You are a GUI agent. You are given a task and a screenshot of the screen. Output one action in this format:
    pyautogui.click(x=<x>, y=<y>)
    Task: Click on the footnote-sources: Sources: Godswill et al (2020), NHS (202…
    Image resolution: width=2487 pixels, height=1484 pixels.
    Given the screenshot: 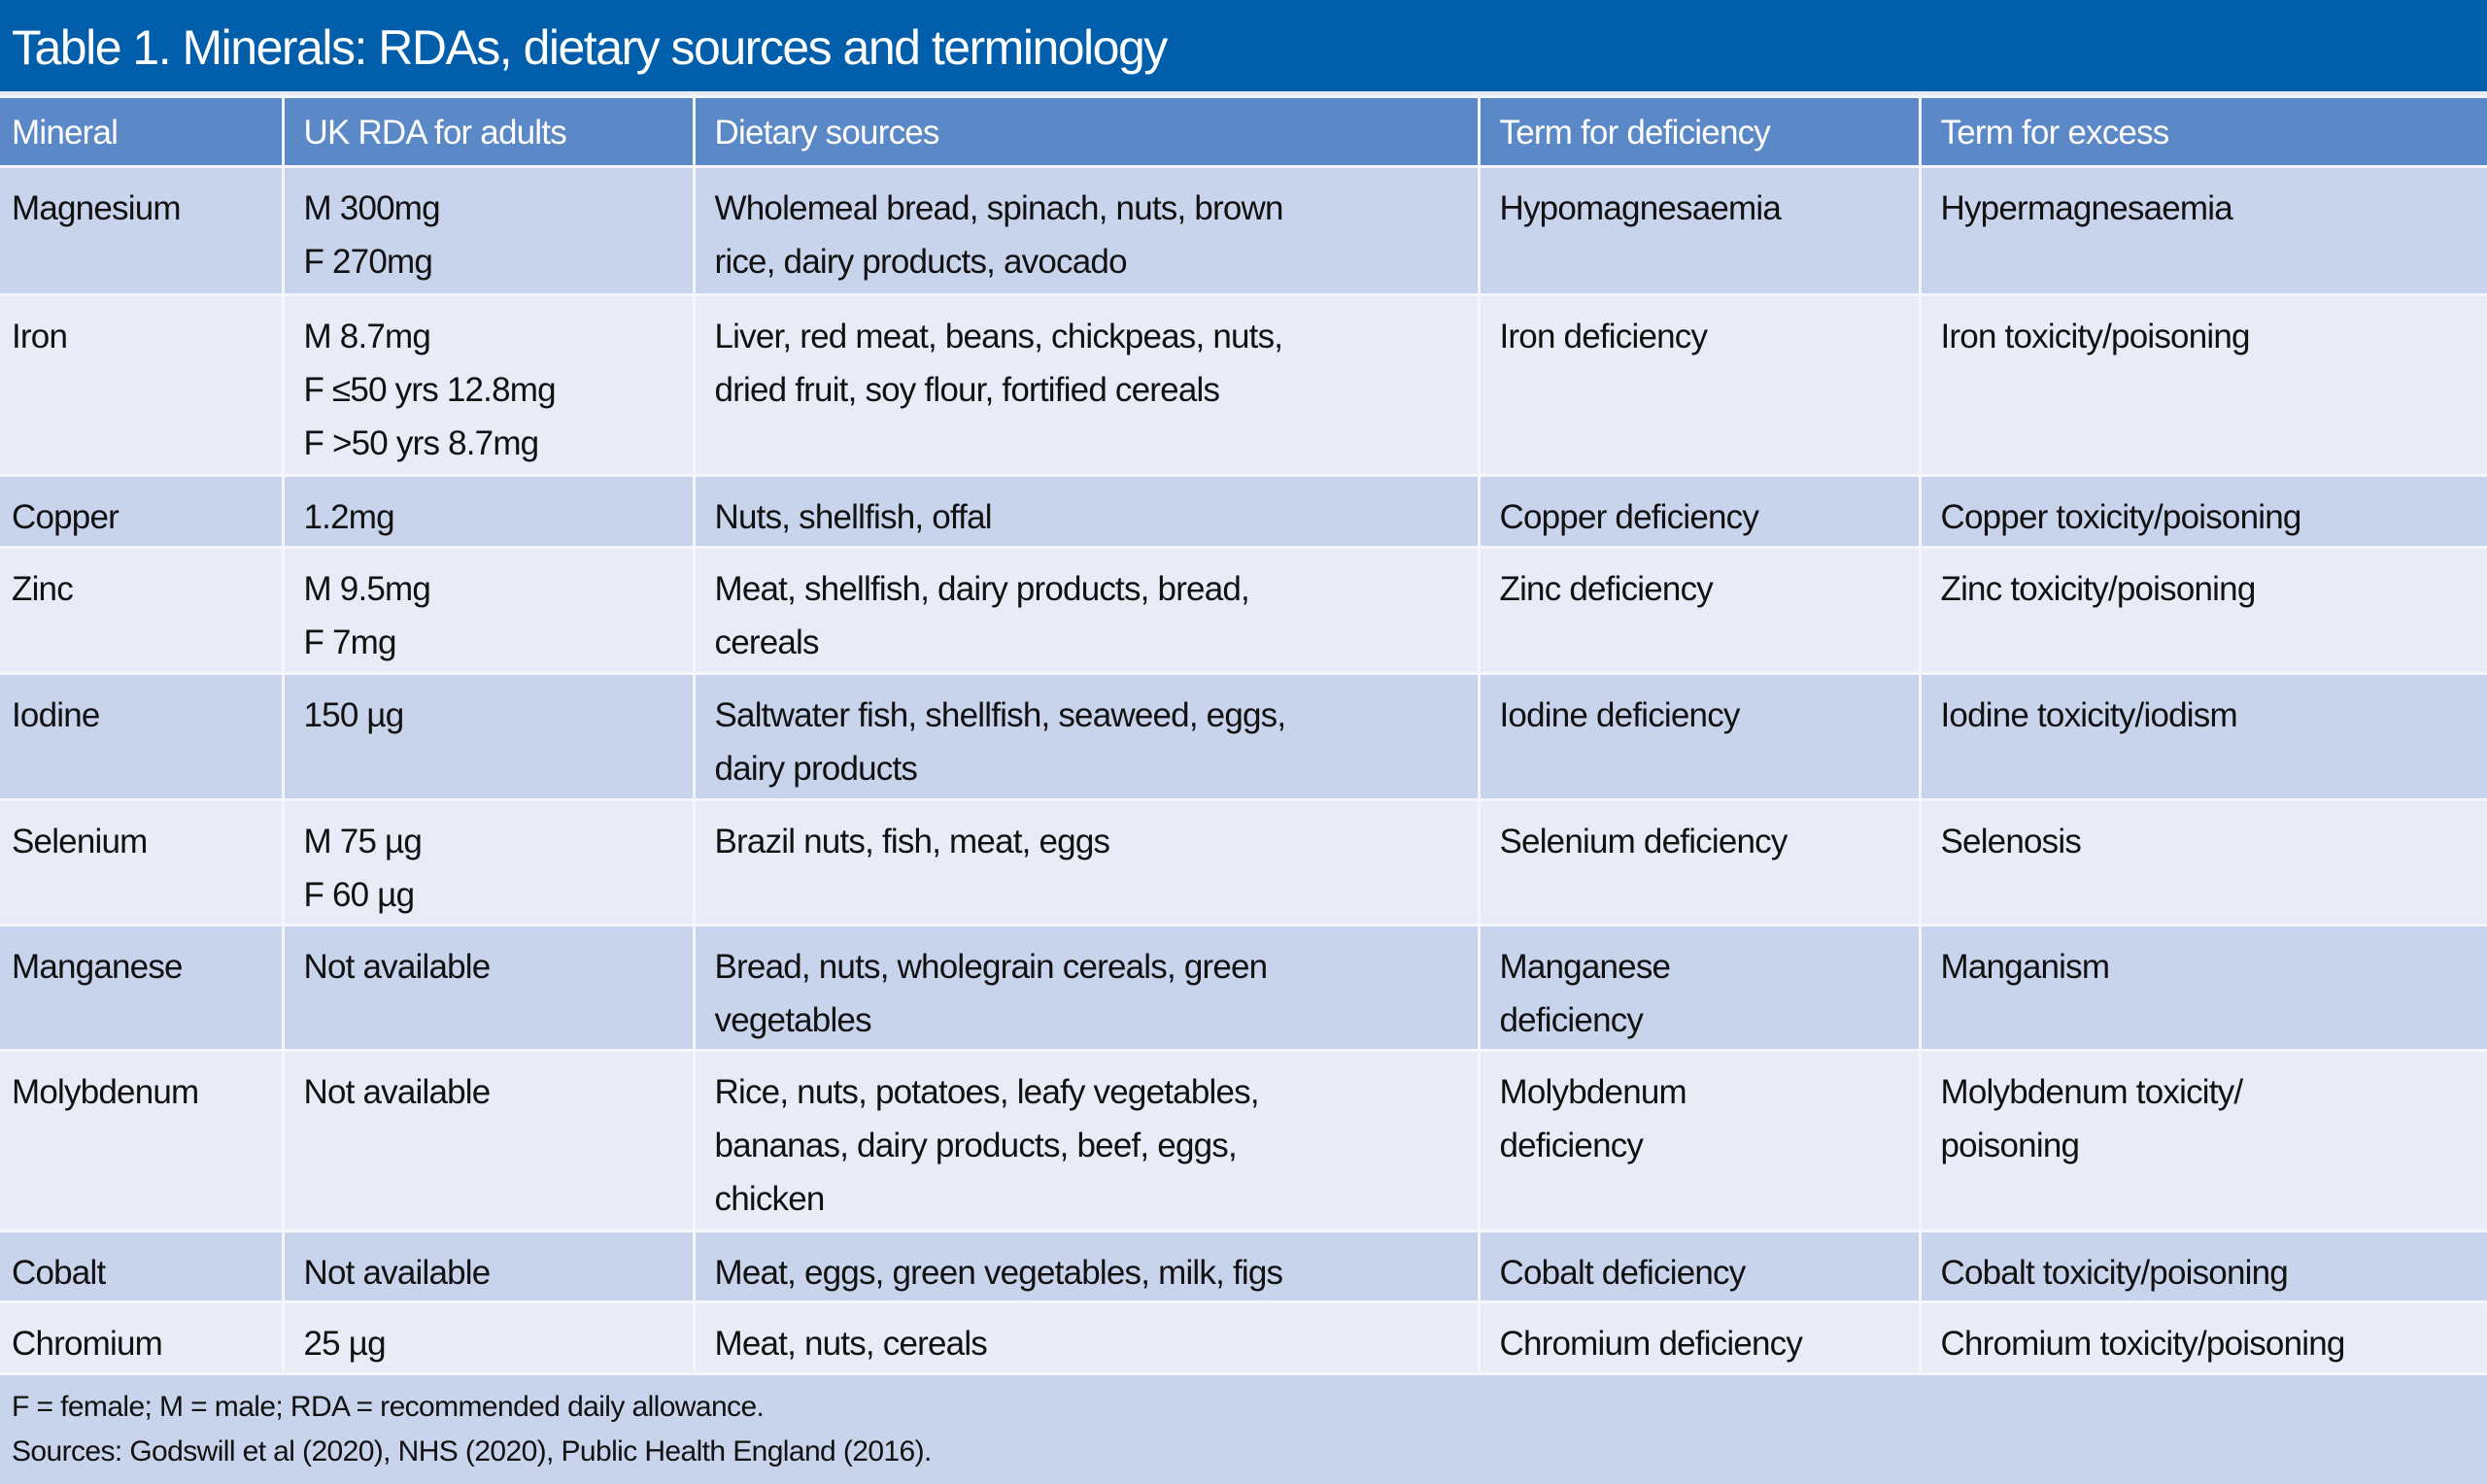 What is the action you would take?
    pyautogui.click(x=472, y=1451)
    